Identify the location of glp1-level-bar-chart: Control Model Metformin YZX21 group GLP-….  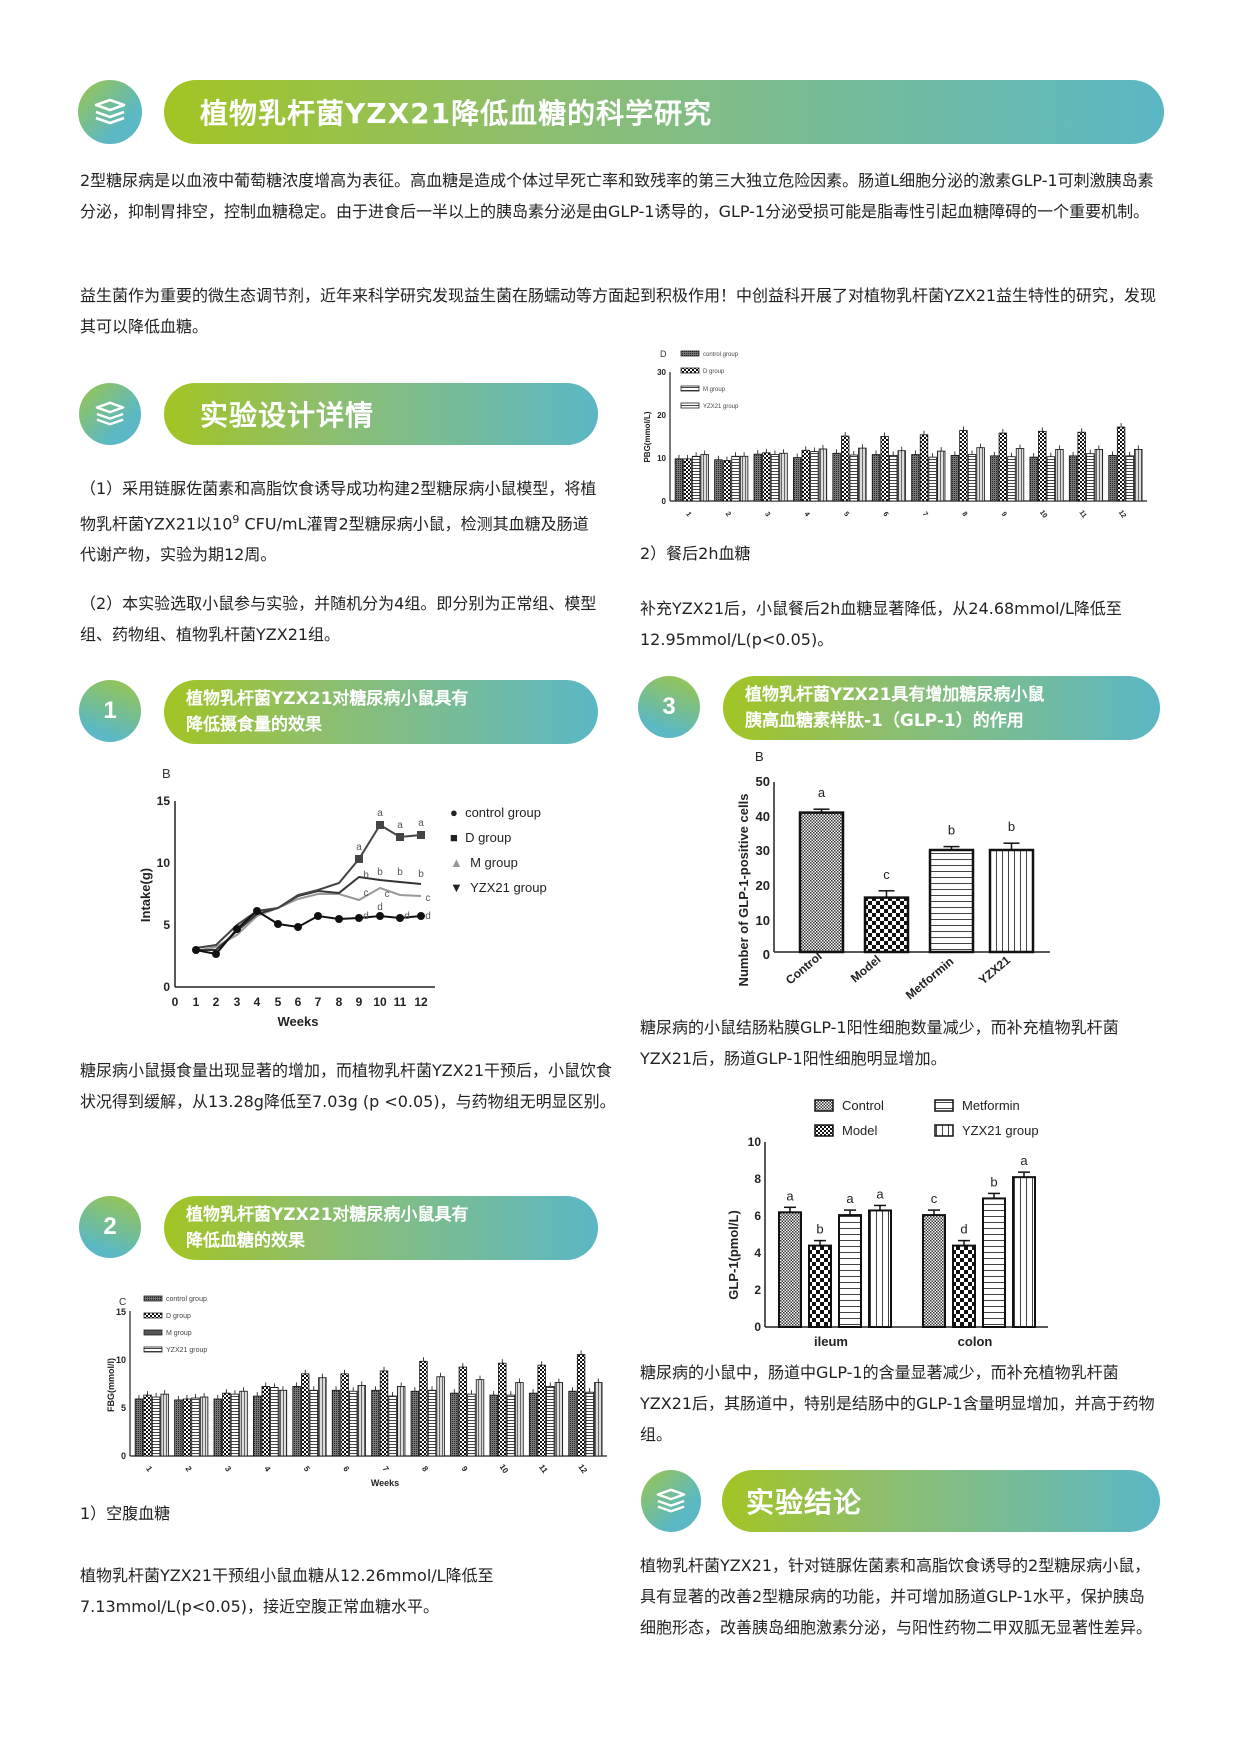
(887, 1223).